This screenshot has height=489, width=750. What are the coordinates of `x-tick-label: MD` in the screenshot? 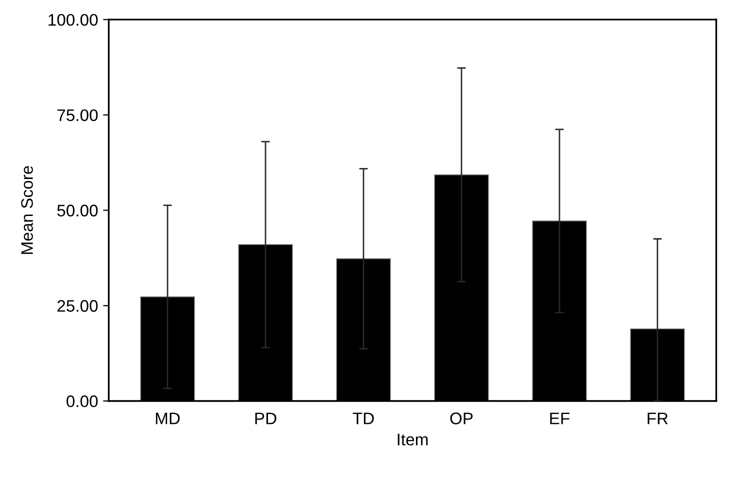 It's located at (168, 418).